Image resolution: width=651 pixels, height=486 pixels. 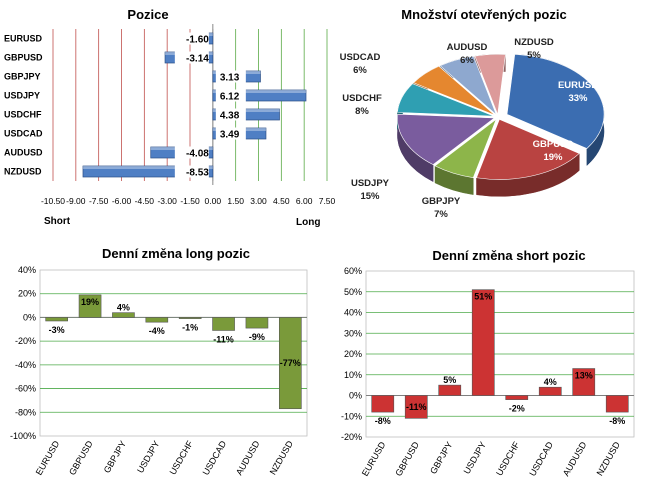 I want to click on bar-value-label: -11%, so click(x=416, y=407).